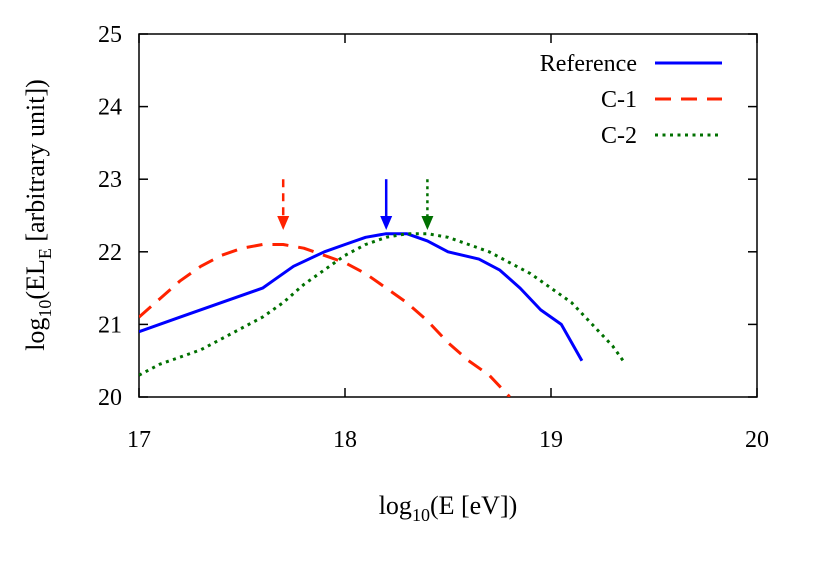 Image resolution: width=830 pixels, height=581 pixels. I want to click on peak-arrow-c-2-head, so click(427, 223).